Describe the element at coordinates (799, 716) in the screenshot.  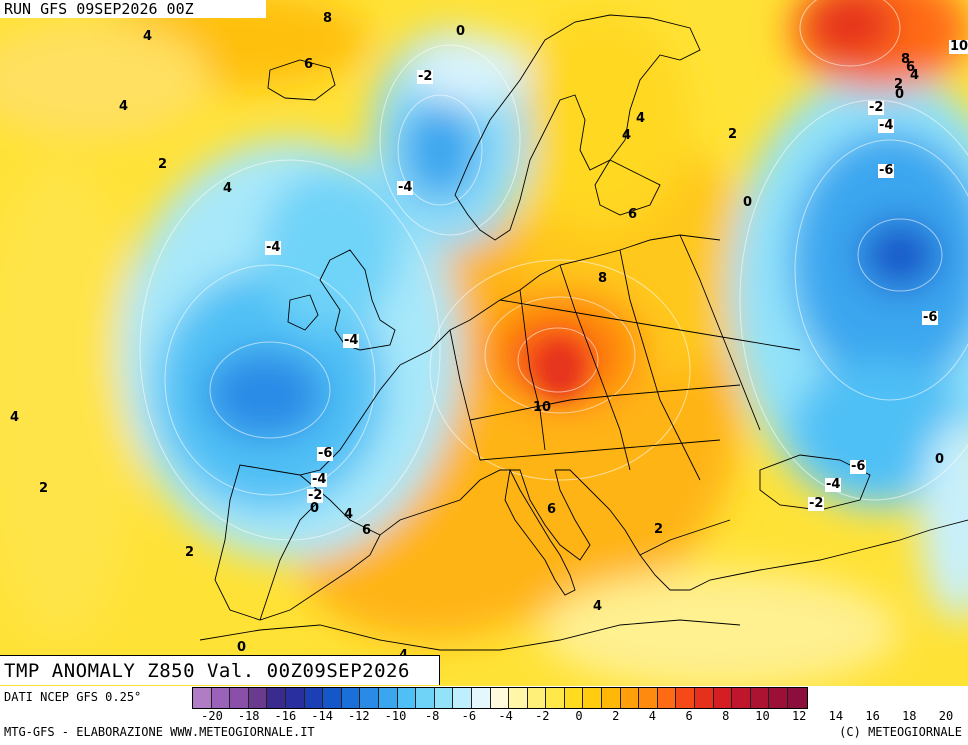
I see `color-scale-tick-label: 12` at that location.